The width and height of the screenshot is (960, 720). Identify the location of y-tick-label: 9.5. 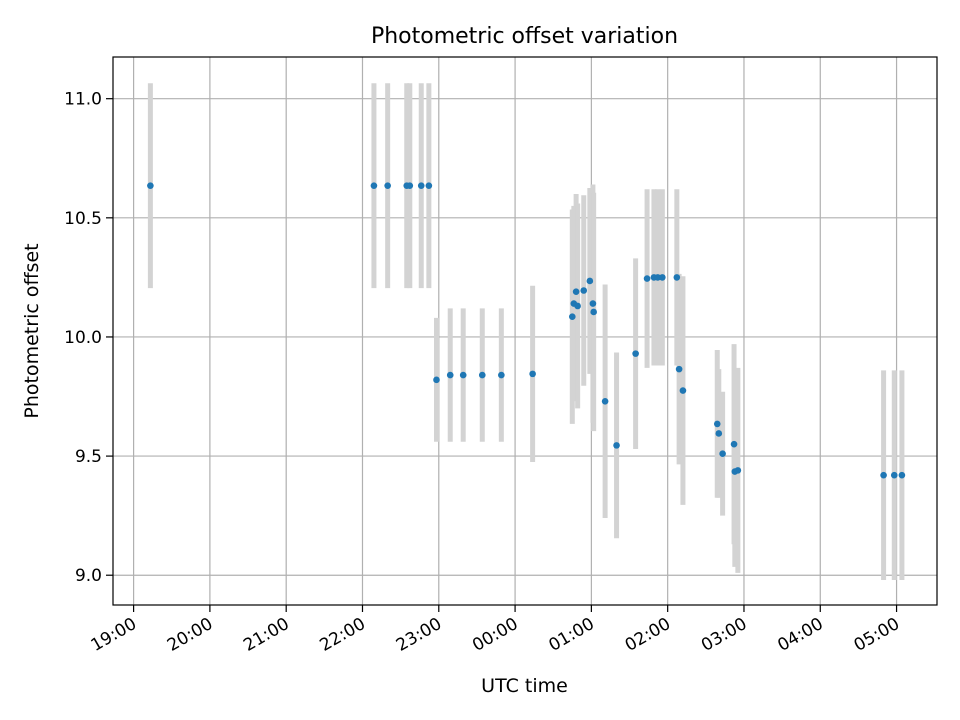
(88, 457).